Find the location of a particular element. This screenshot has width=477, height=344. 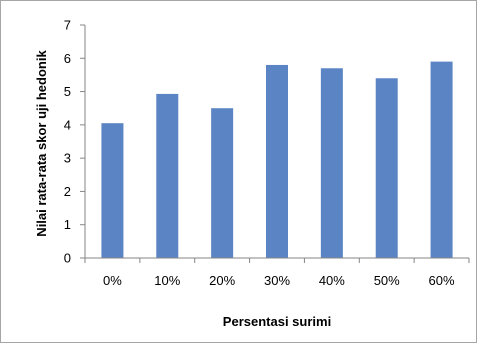

x-tick-label: 40% is located at coordinates (332, 280).